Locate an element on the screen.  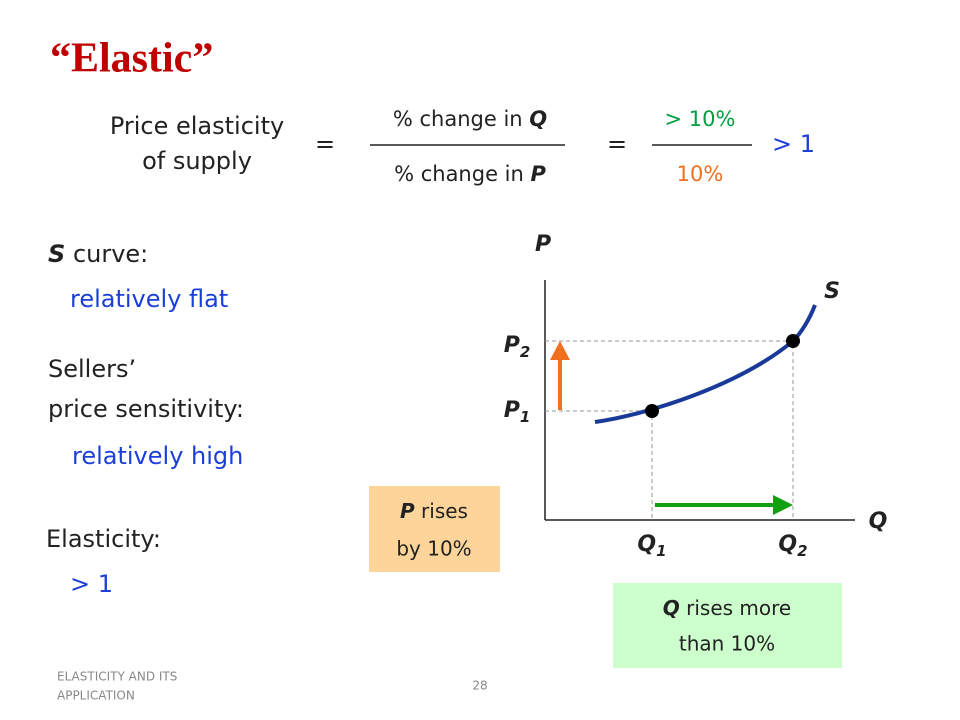
s-curve-value: relatively flat is located at coordinates (149, 299).